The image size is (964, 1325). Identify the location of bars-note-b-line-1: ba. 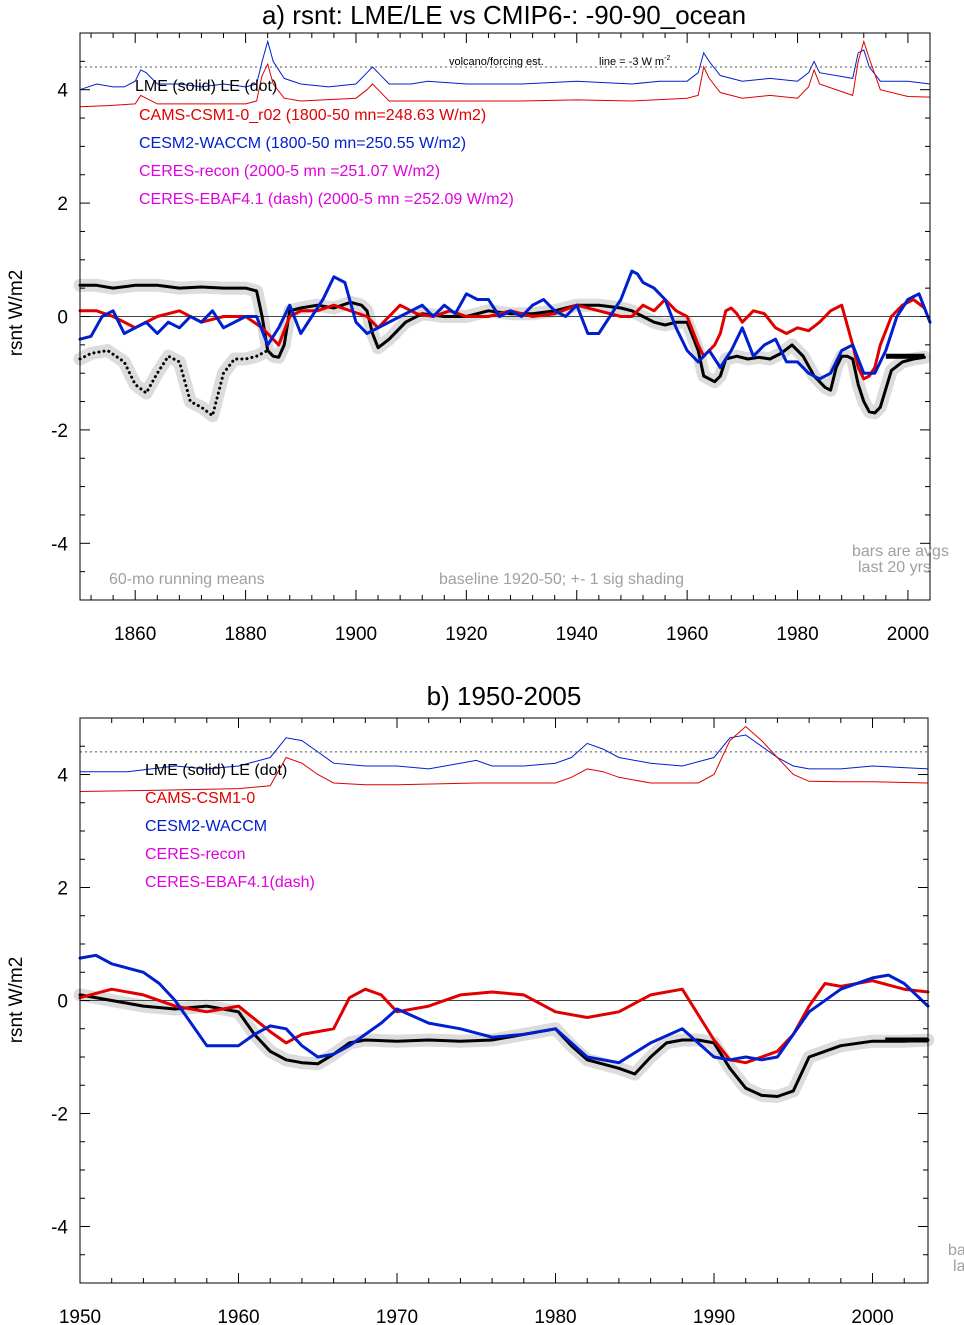
(956, 1250).